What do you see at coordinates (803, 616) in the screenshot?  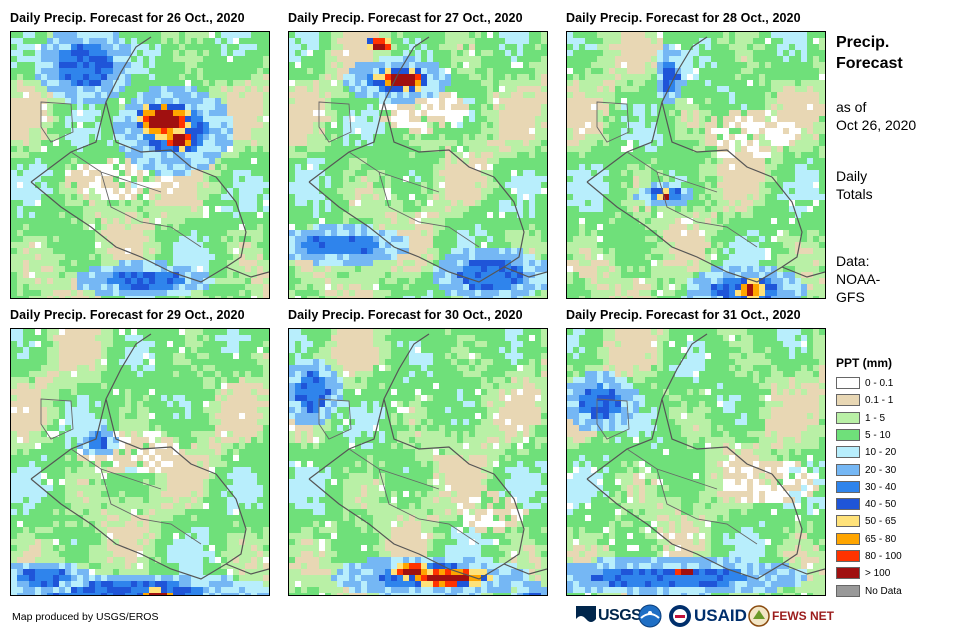 I see `fewsnet-logo-text: FEWS NET` at bounding box center [803, 616].